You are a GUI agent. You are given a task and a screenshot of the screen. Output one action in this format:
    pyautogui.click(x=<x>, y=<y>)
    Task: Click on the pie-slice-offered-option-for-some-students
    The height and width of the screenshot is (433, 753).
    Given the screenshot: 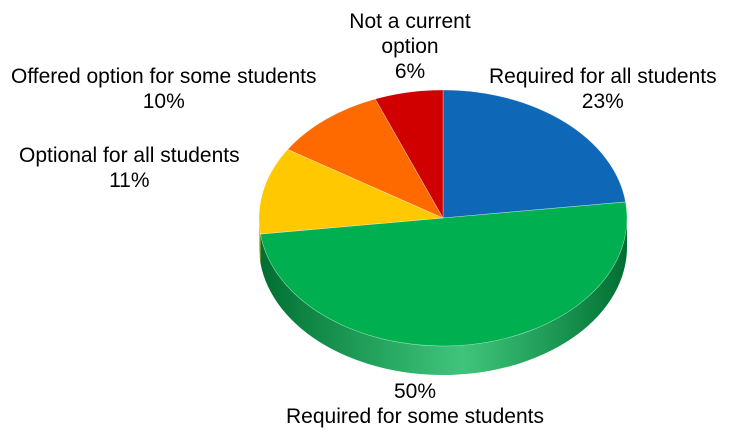 What is the action you would take?
    pyautogui.click(x=365, y=158)
    